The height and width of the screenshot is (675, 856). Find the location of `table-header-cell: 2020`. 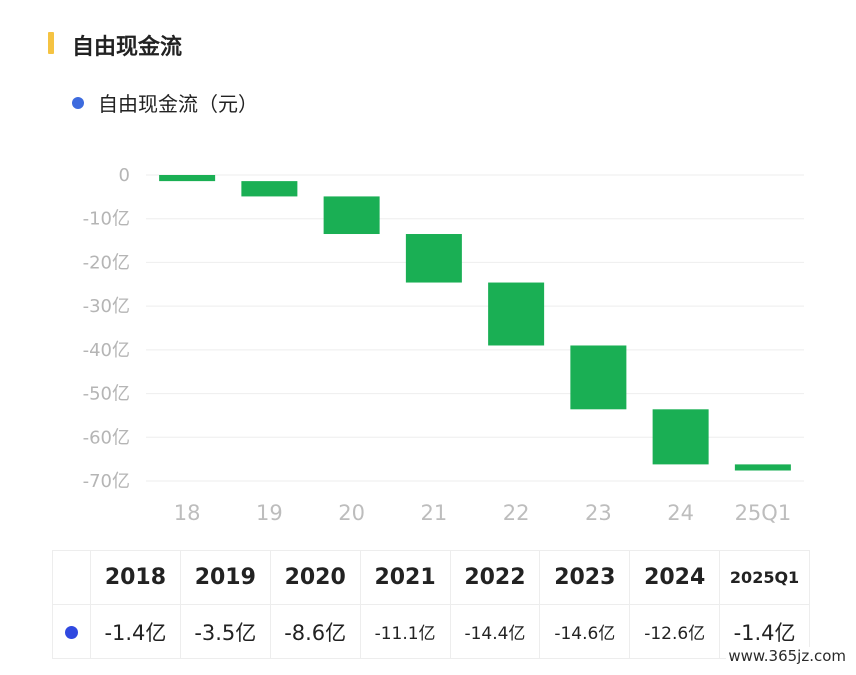

table-header-cell: 2020 is located at coordinates (315, 577).